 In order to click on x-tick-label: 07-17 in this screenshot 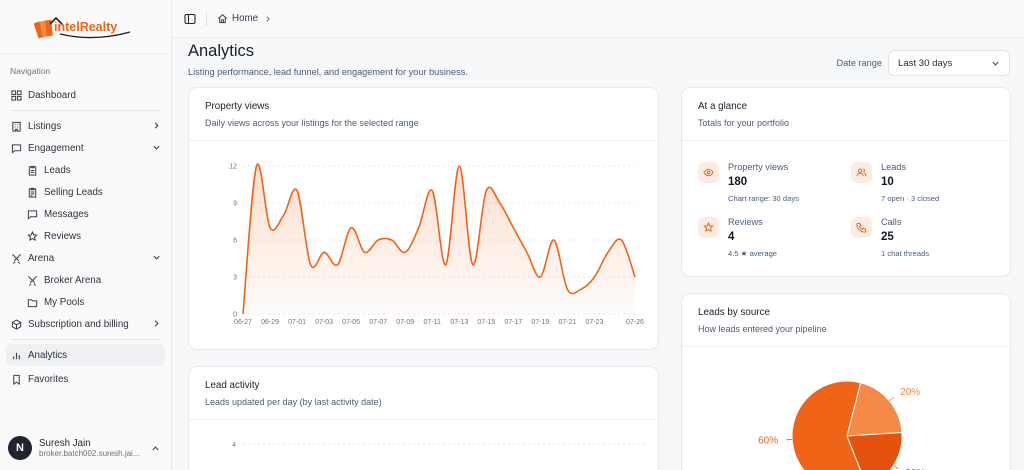, I will do `click(513, 322)`.